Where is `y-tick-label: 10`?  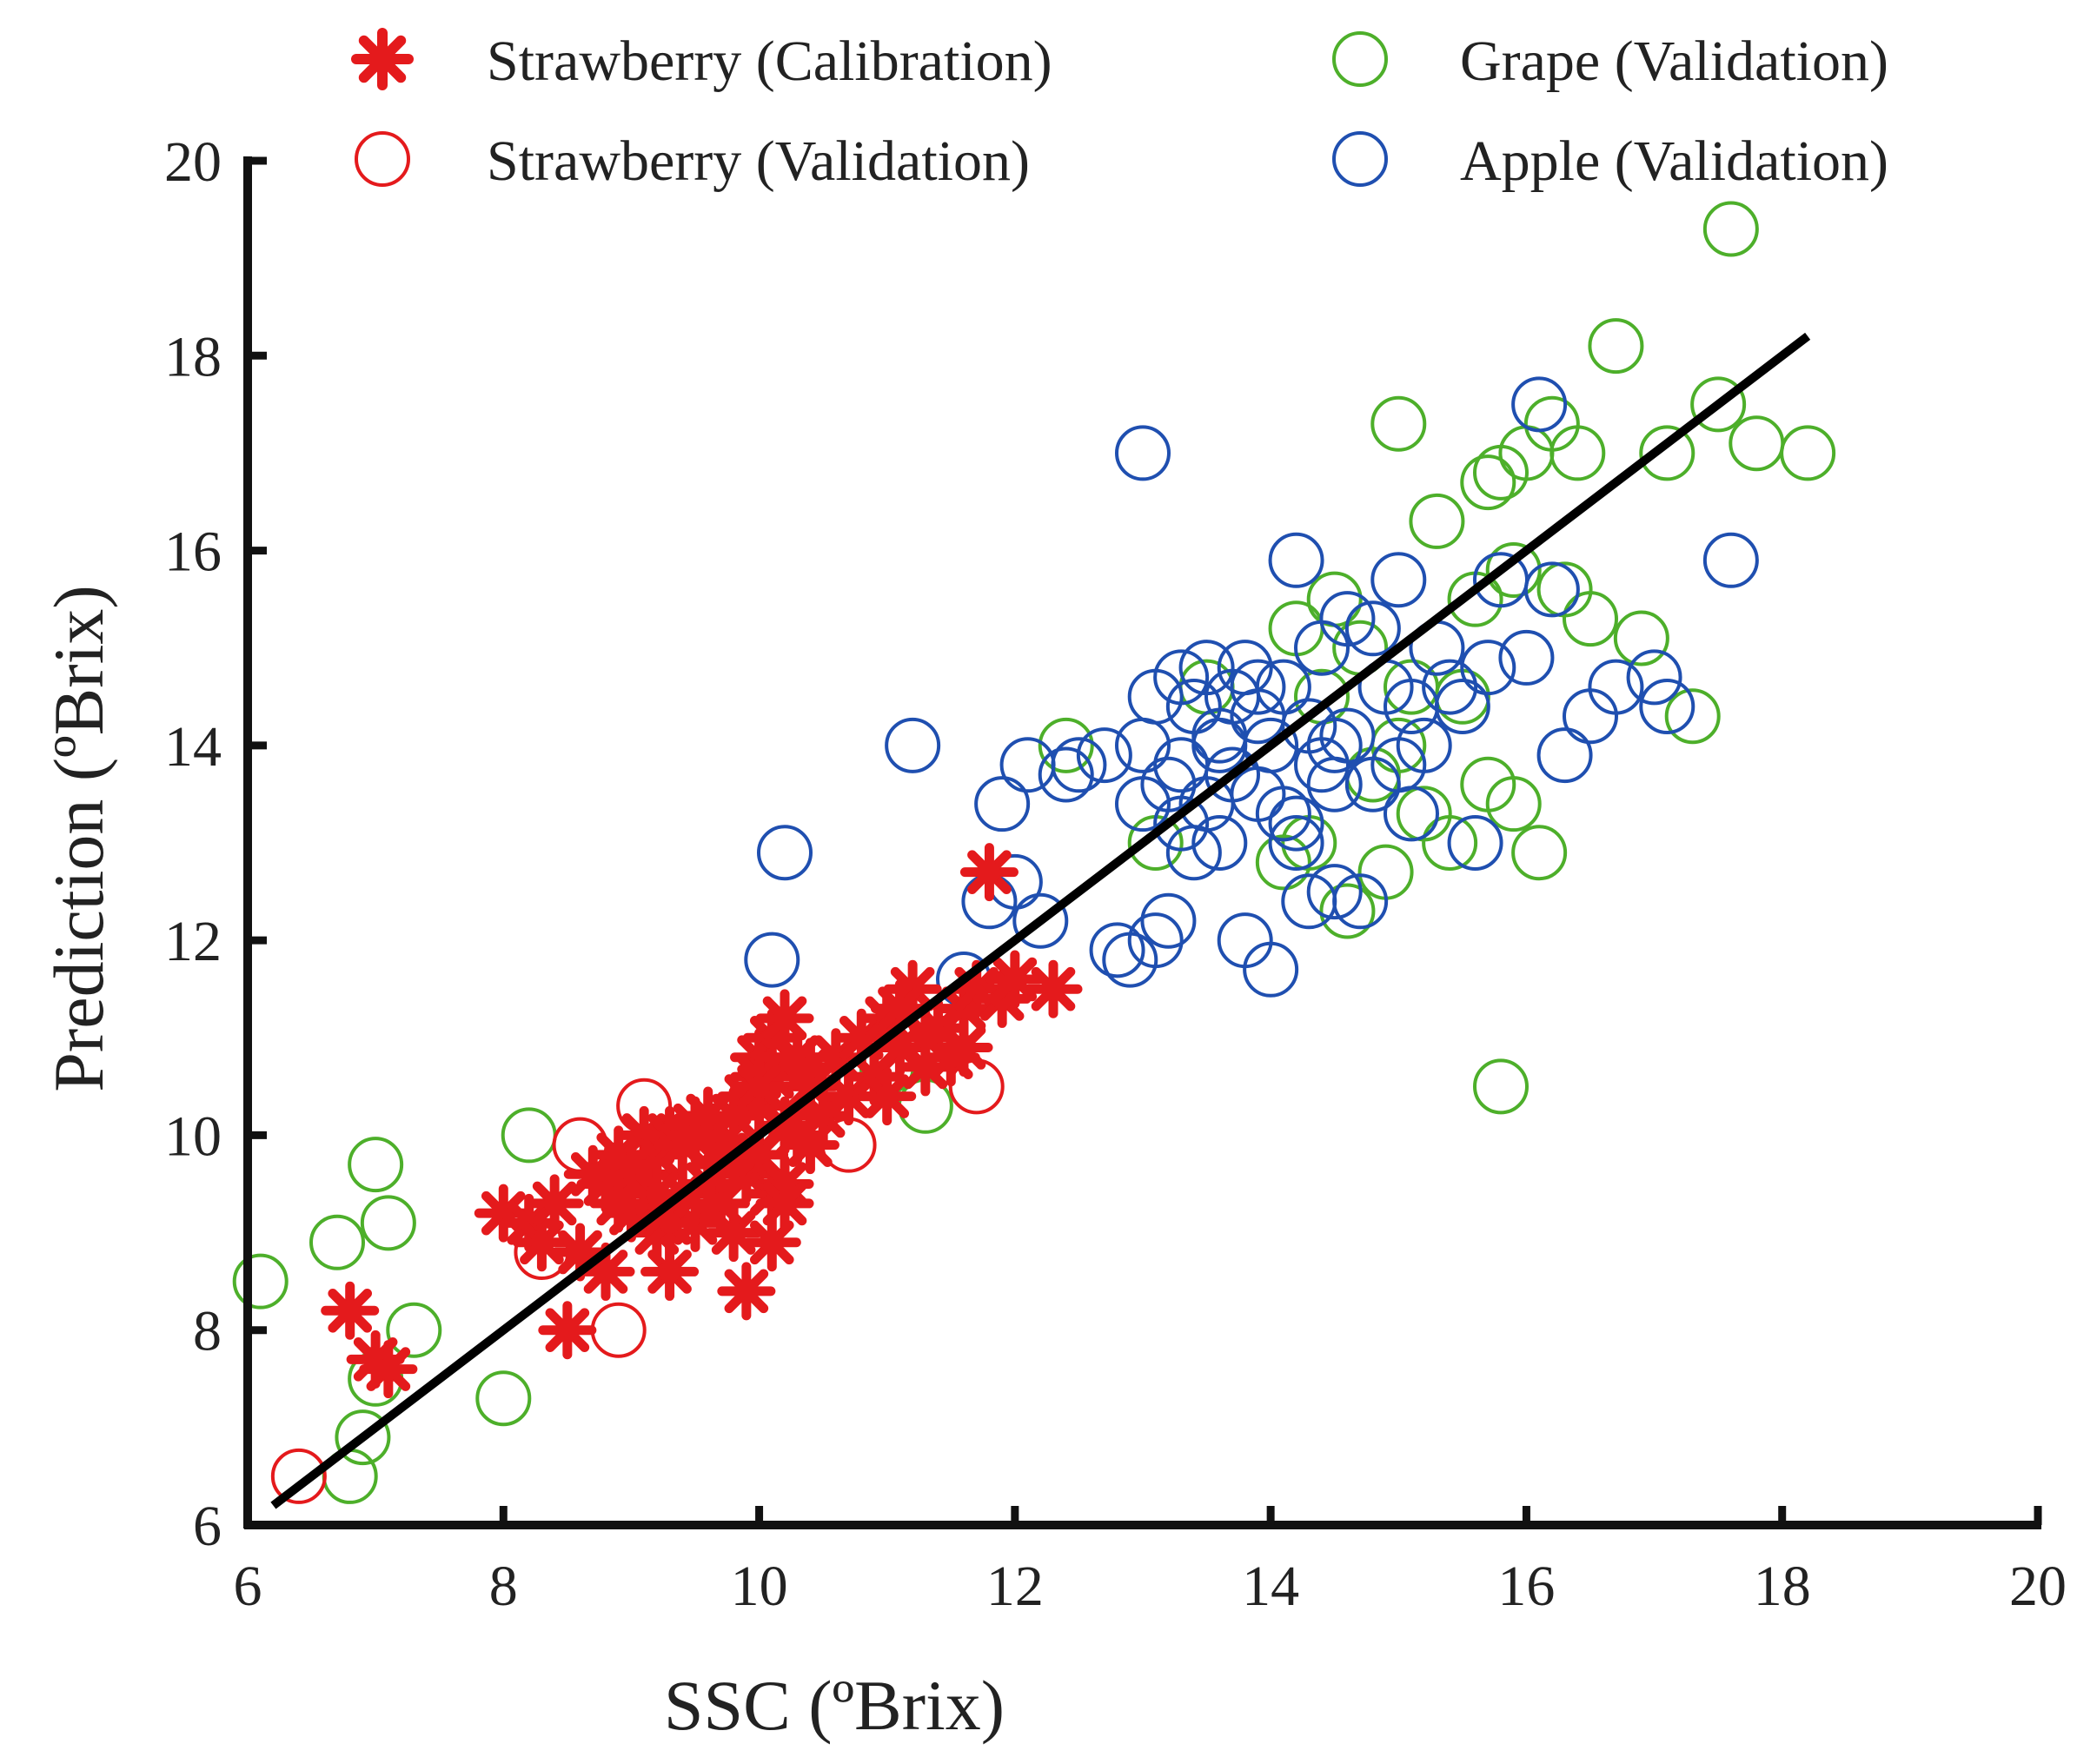 y-tick-label: 10 is located at coordinates (193, 1136).